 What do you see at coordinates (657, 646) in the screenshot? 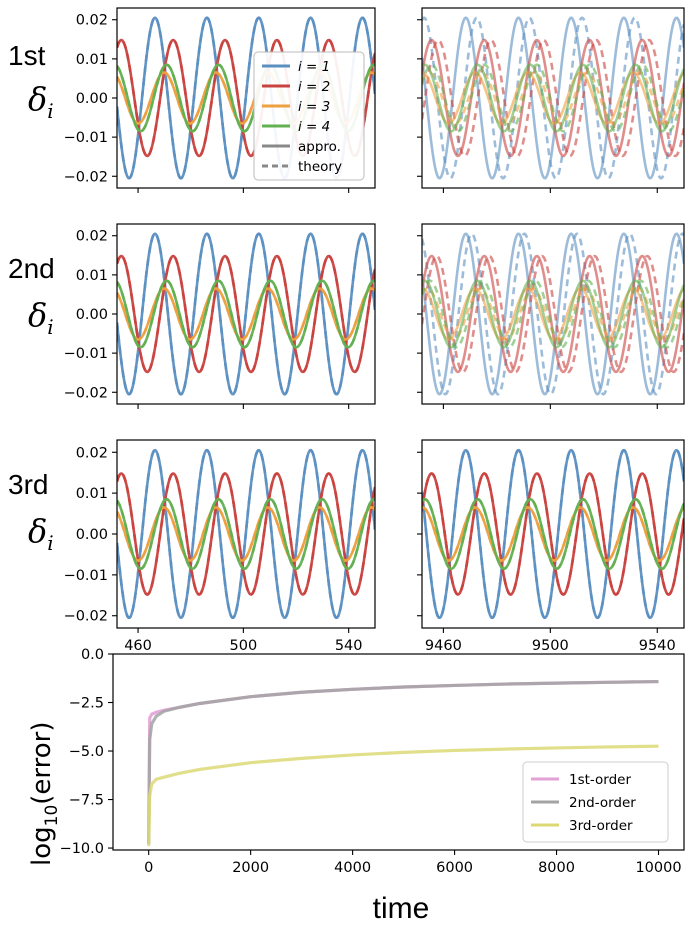
I see `xtick-label: 9540` at bounding box center [657, 646].